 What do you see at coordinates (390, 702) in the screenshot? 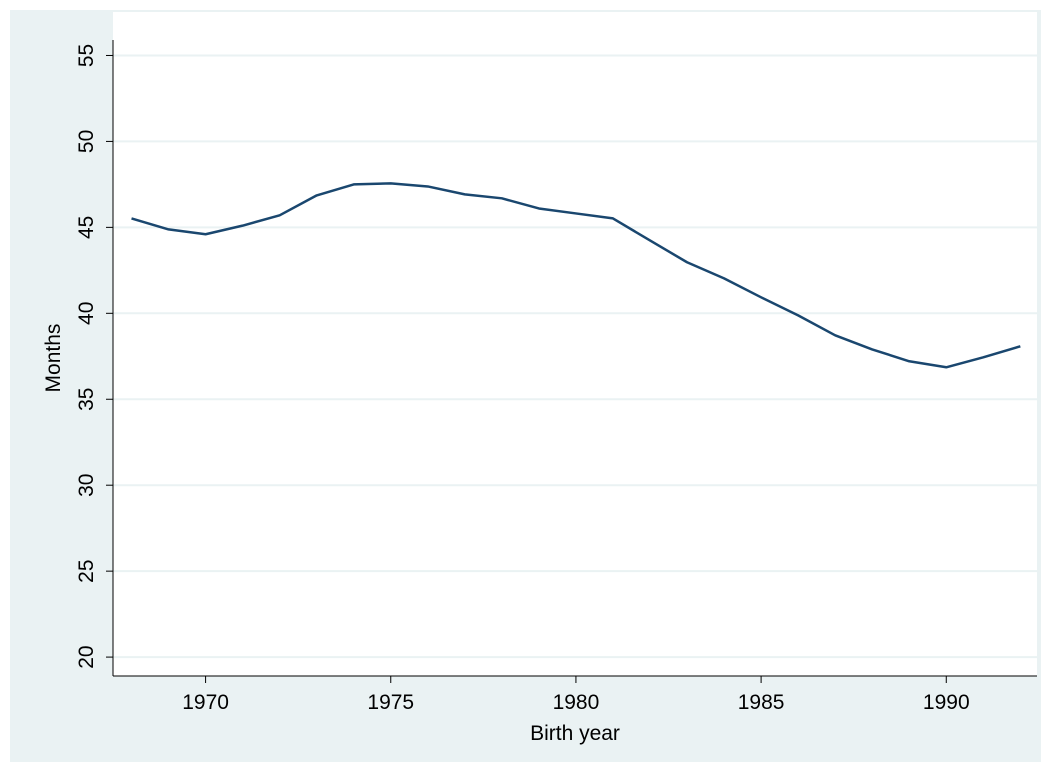
I see `x-tick-label: 1975` at bounding box center [390, 702].